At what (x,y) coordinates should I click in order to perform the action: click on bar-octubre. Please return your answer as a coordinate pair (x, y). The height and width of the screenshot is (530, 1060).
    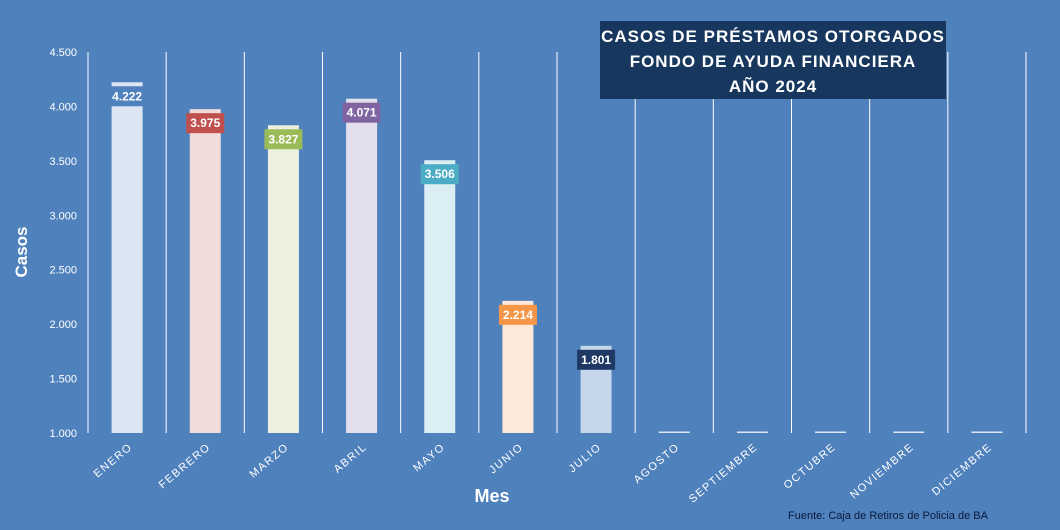
    Looking at the image, I should click on (831, 432).